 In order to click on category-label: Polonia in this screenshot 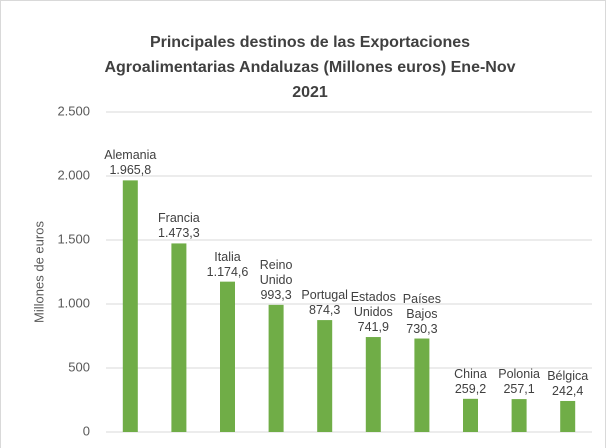, I will do `click(519, 374)`.